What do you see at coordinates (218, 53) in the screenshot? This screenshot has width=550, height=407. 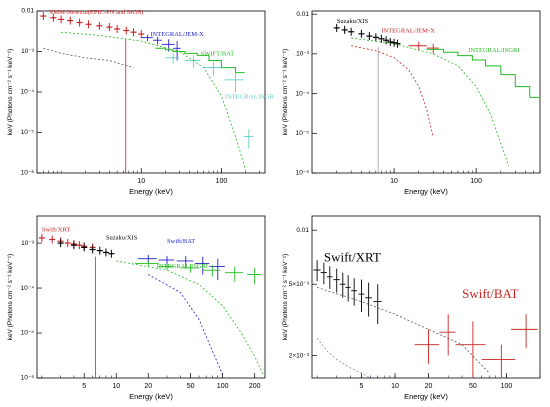 I see `annotation-swift-bat: SWIFT/BAT` at bounding box center [218, 53].